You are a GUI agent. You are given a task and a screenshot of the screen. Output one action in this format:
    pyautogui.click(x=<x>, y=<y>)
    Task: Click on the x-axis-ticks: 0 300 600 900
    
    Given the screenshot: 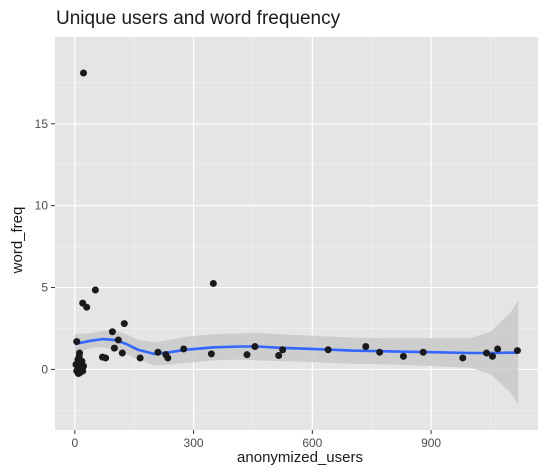 What is the action you would take?
    pyautogui.click(x=256, y=440)
    